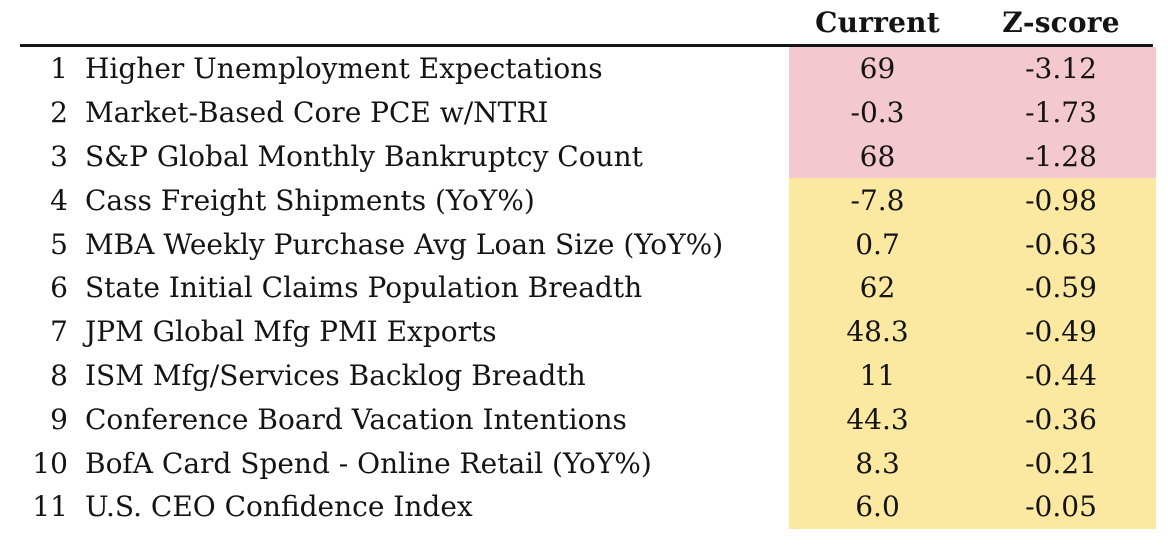 The height and width of the screenshot is (550, 1168). I want to click on current-value: 6.0, so click(877, 506).